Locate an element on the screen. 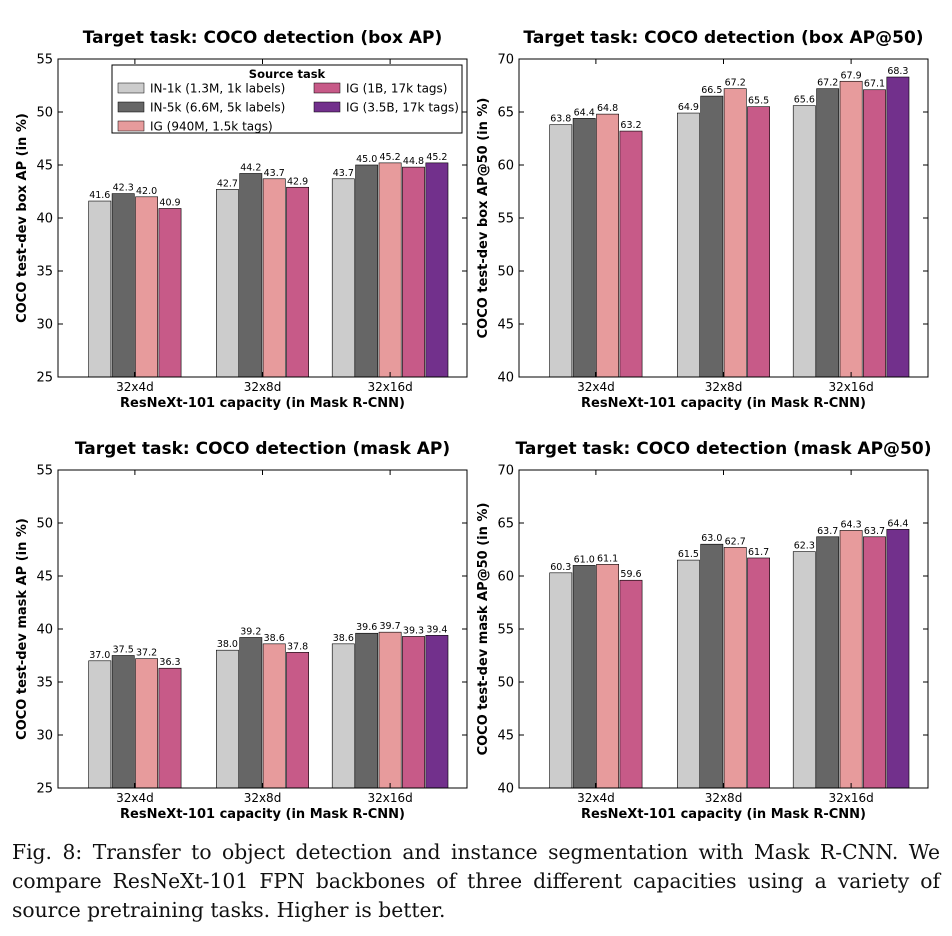 The image size is (952, 936). data-label: 39.2 is located at coordinates (250, 631).